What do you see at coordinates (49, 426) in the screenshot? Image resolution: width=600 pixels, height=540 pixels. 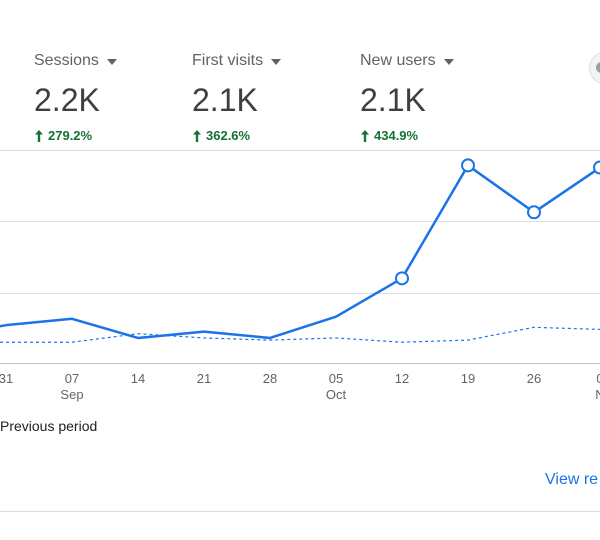 I see `legend-previous-period: Previous period` at bounding box center [49, 426].